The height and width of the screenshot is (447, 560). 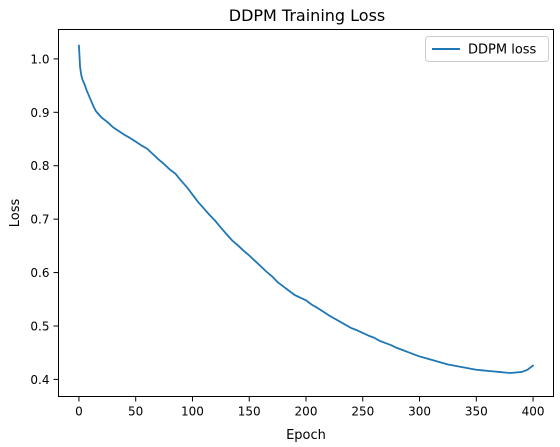 What do you see at coordinates (39, 59) in the screenshot?
I see `y-tick-label: 1.0` at bounding box center [39, 59].